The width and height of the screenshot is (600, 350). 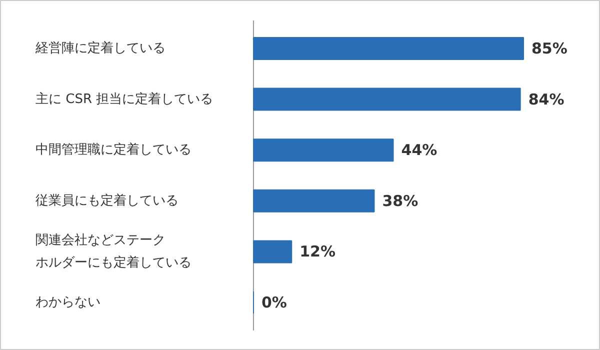 I want to click on data-label: 0%, so click(x=274, y=303).